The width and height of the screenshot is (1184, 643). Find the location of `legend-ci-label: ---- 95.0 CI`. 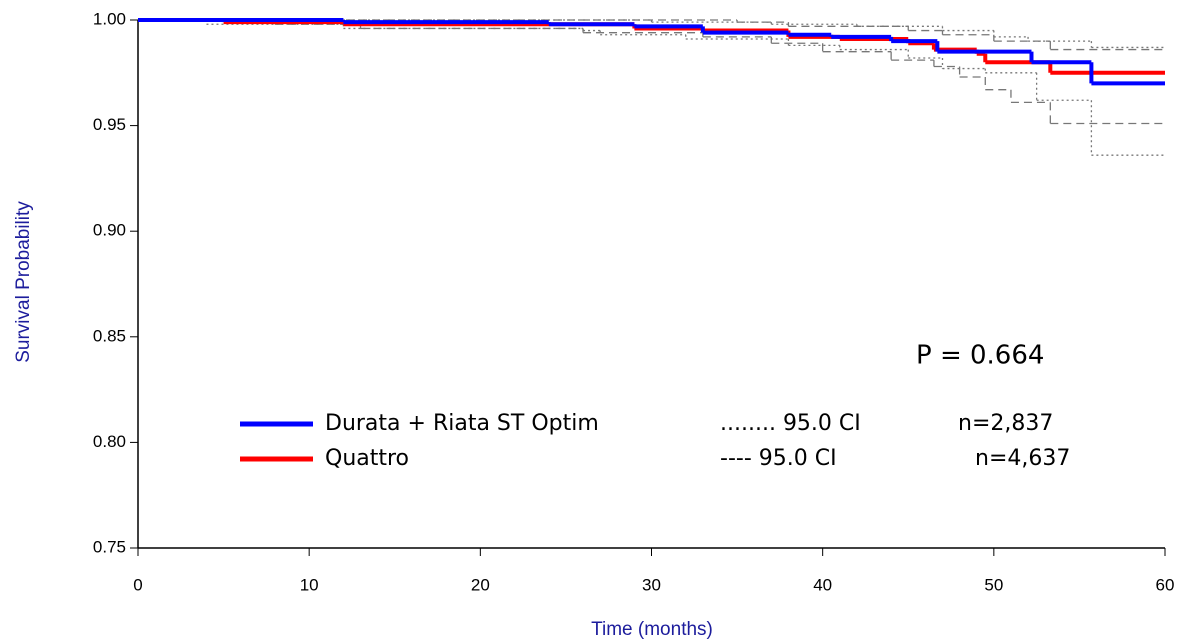

legend-ci-label: ---- 95.0 CI is located at coordinates (778, 458).